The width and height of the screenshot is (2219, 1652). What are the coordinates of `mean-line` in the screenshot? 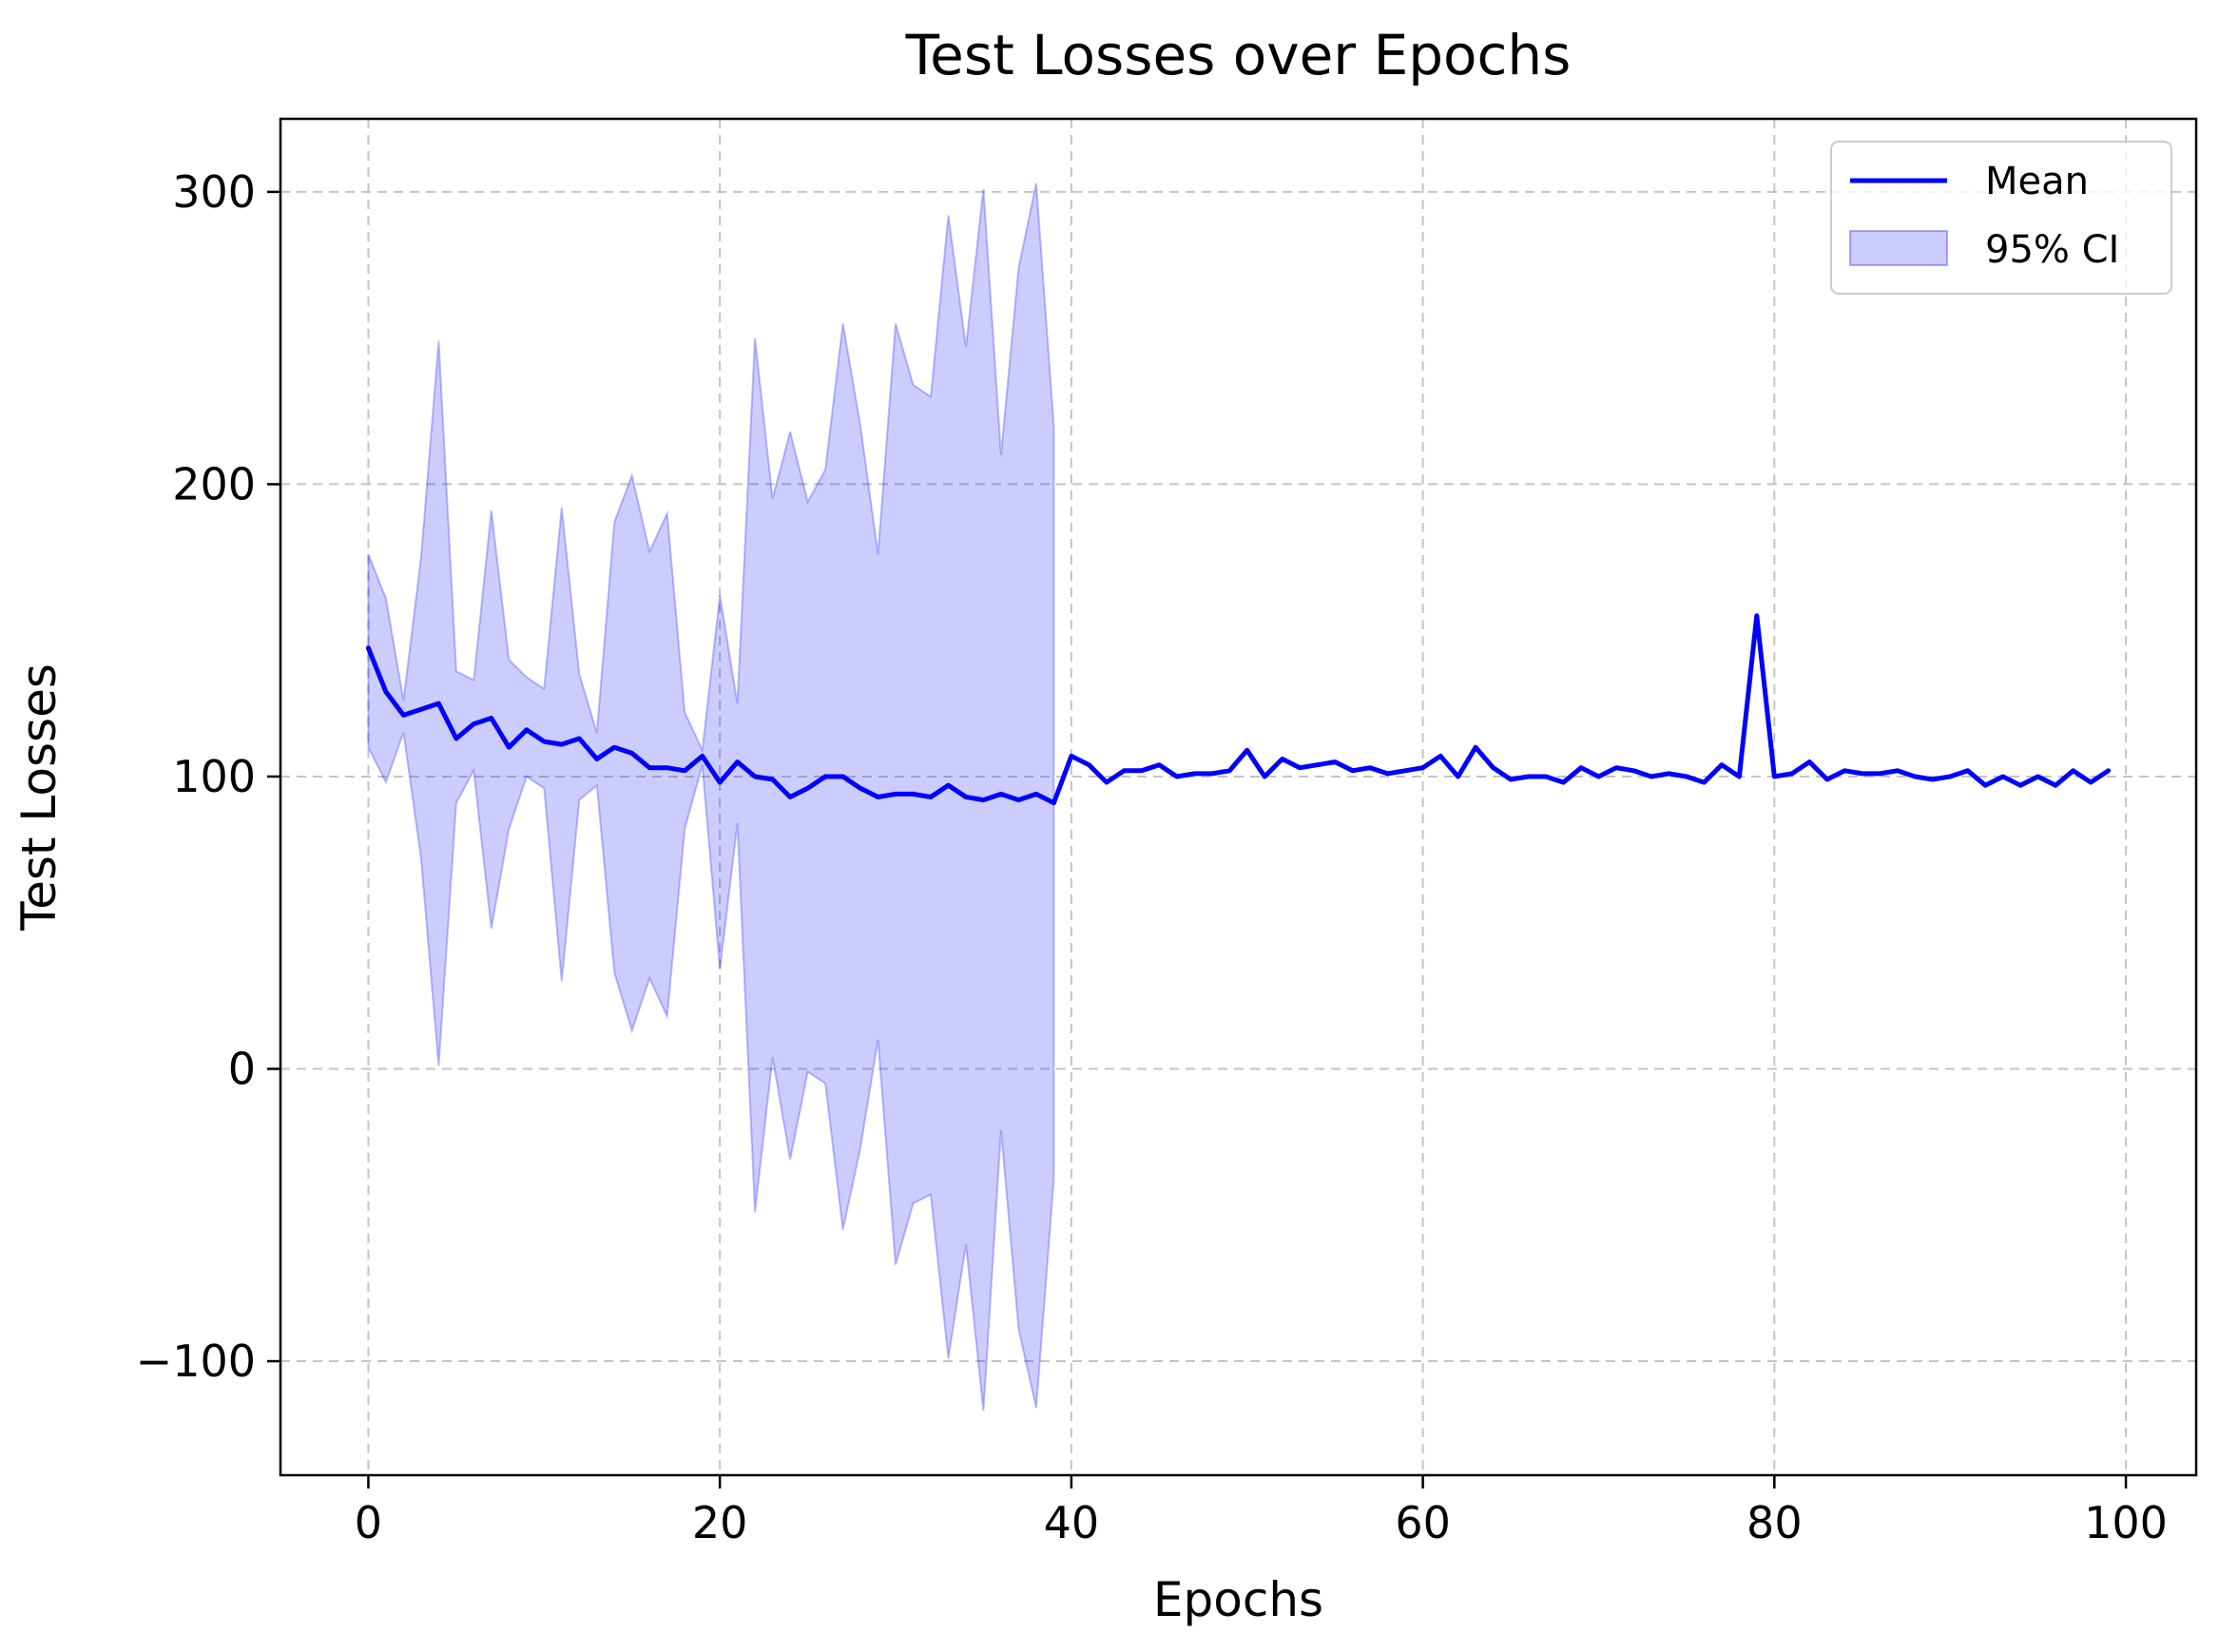 It's located at (1239, 709).